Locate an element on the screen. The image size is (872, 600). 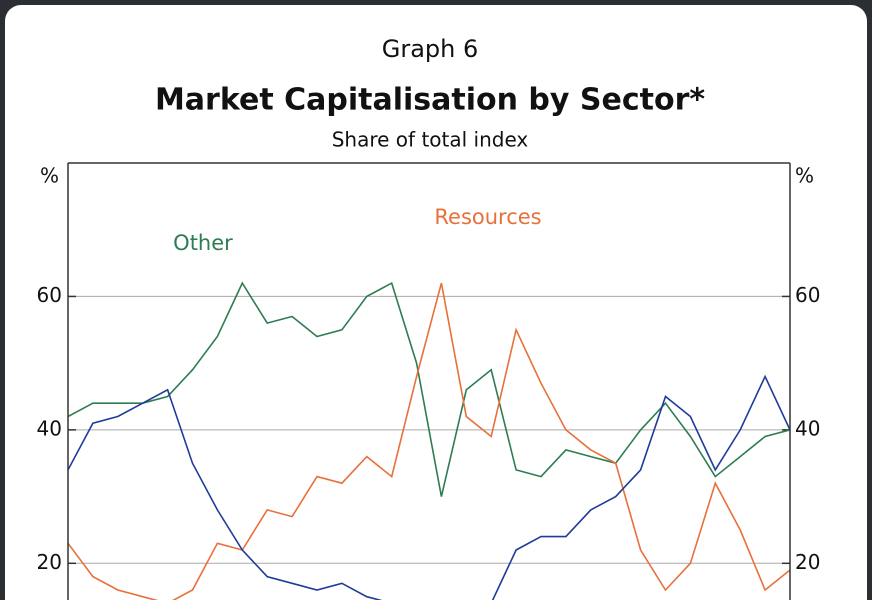
y-unit-right: % is located at coordinates (804, 176).